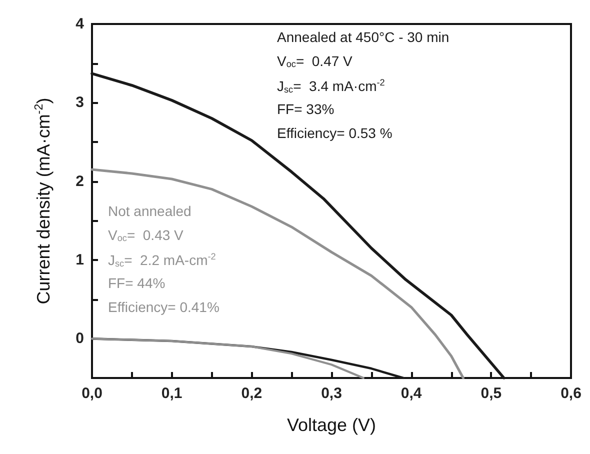 Image resolution: width=590 pixels, height=454 pixels. Describe the element at coordinates (171, 393) in the screenshot. I see `x-tick-label: 0,1` at that location.